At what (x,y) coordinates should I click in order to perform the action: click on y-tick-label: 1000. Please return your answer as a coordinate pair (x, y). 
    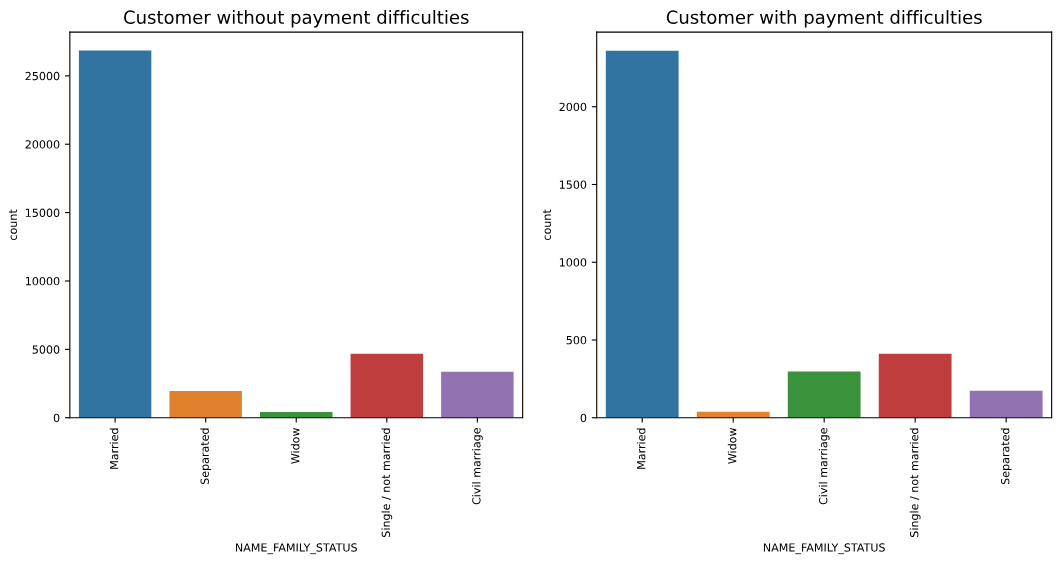
    Looking at the image, I should click on (573, 262).